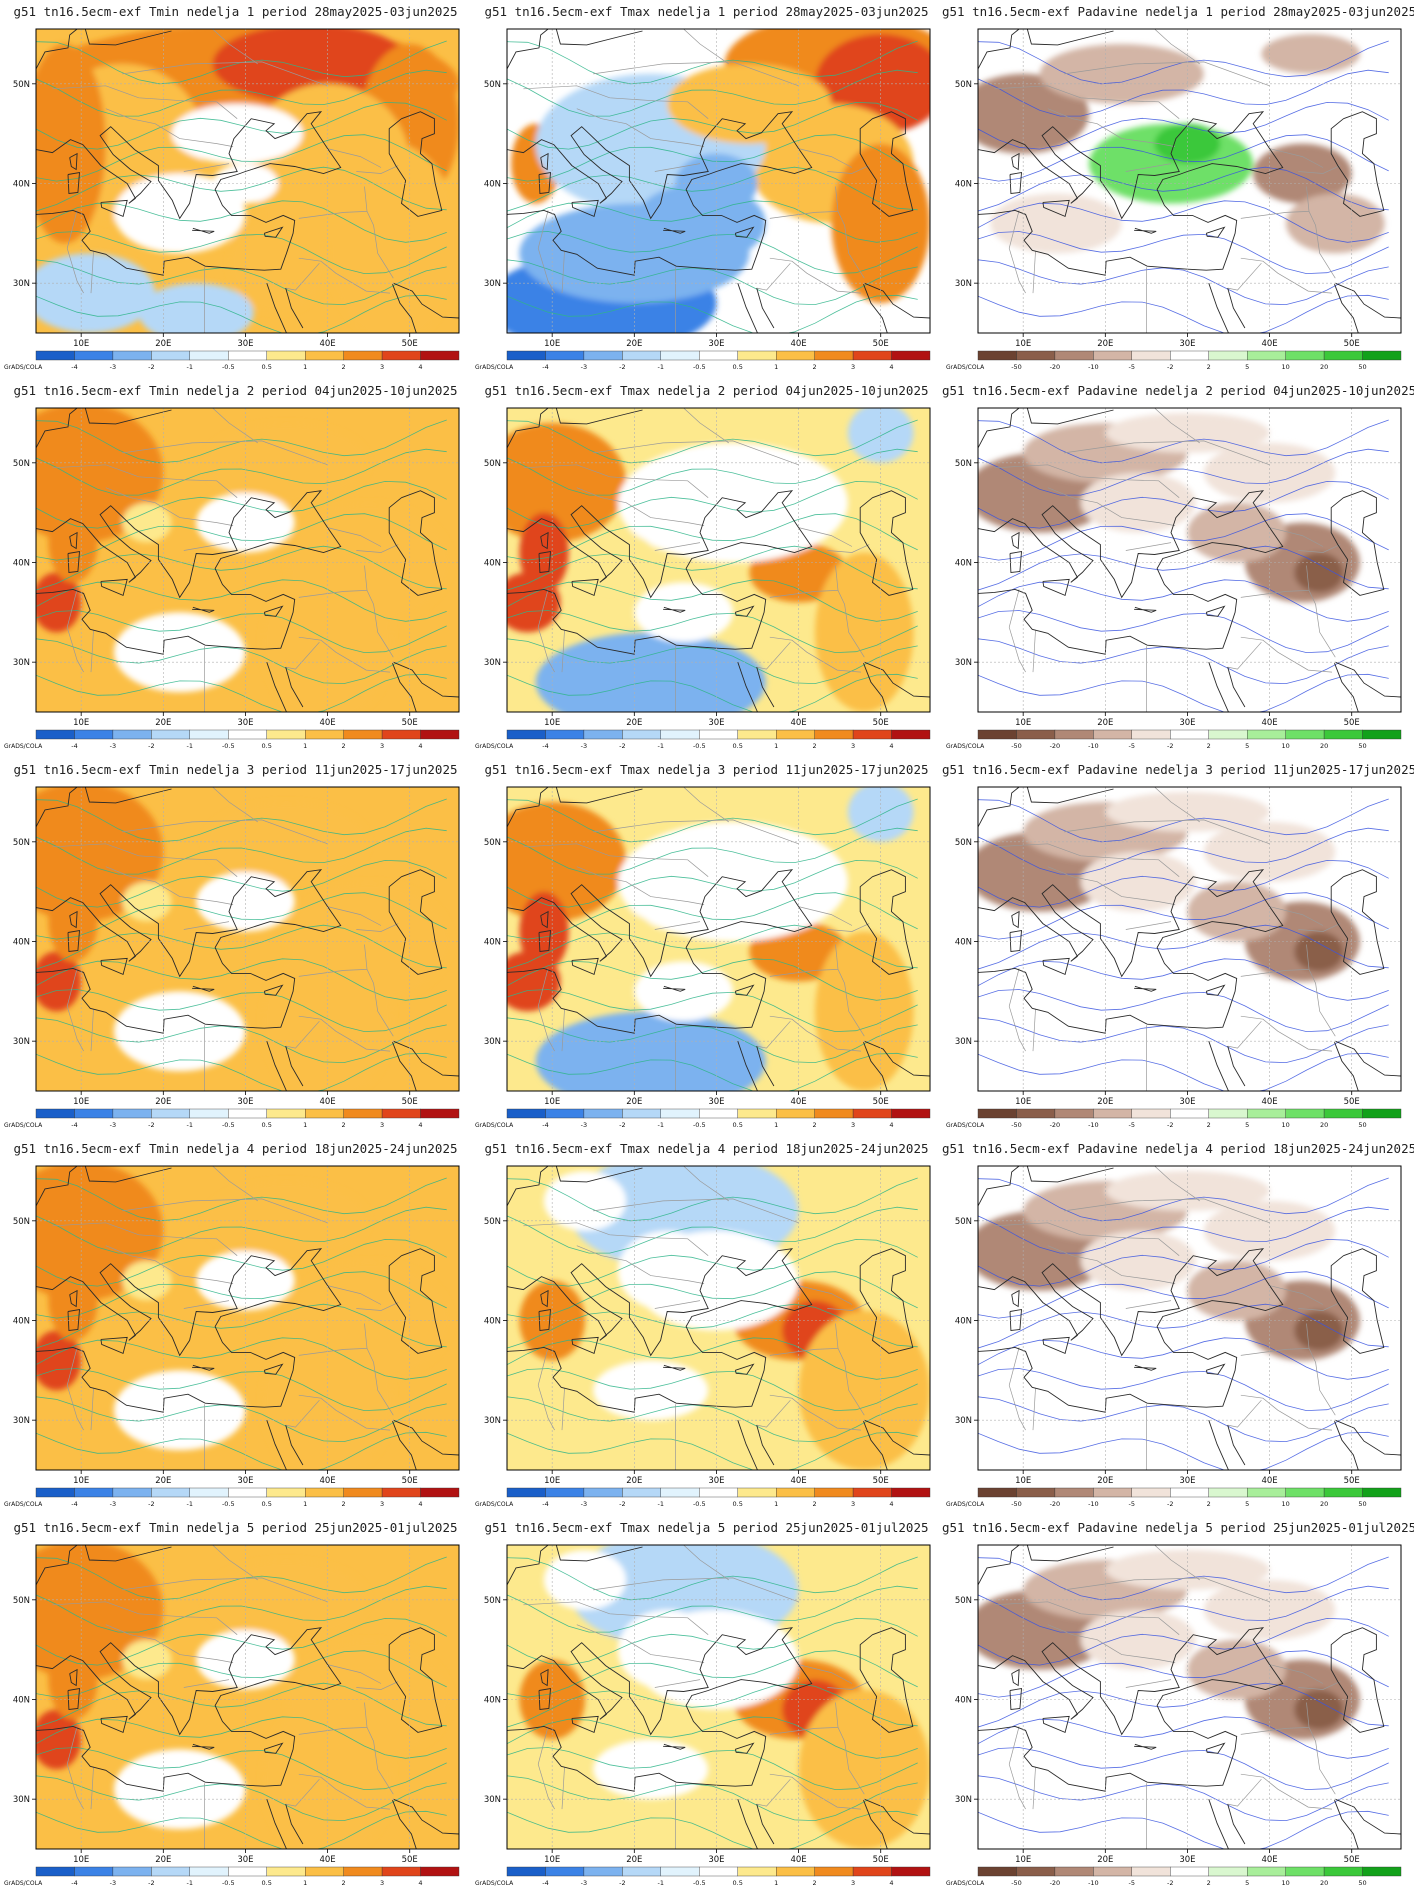 This screenshot has width=1414, height=1895. Describe the element at coordinates (1170, 1883) in the screenshot. I see `colorbar-tick-label: -2` at that location.